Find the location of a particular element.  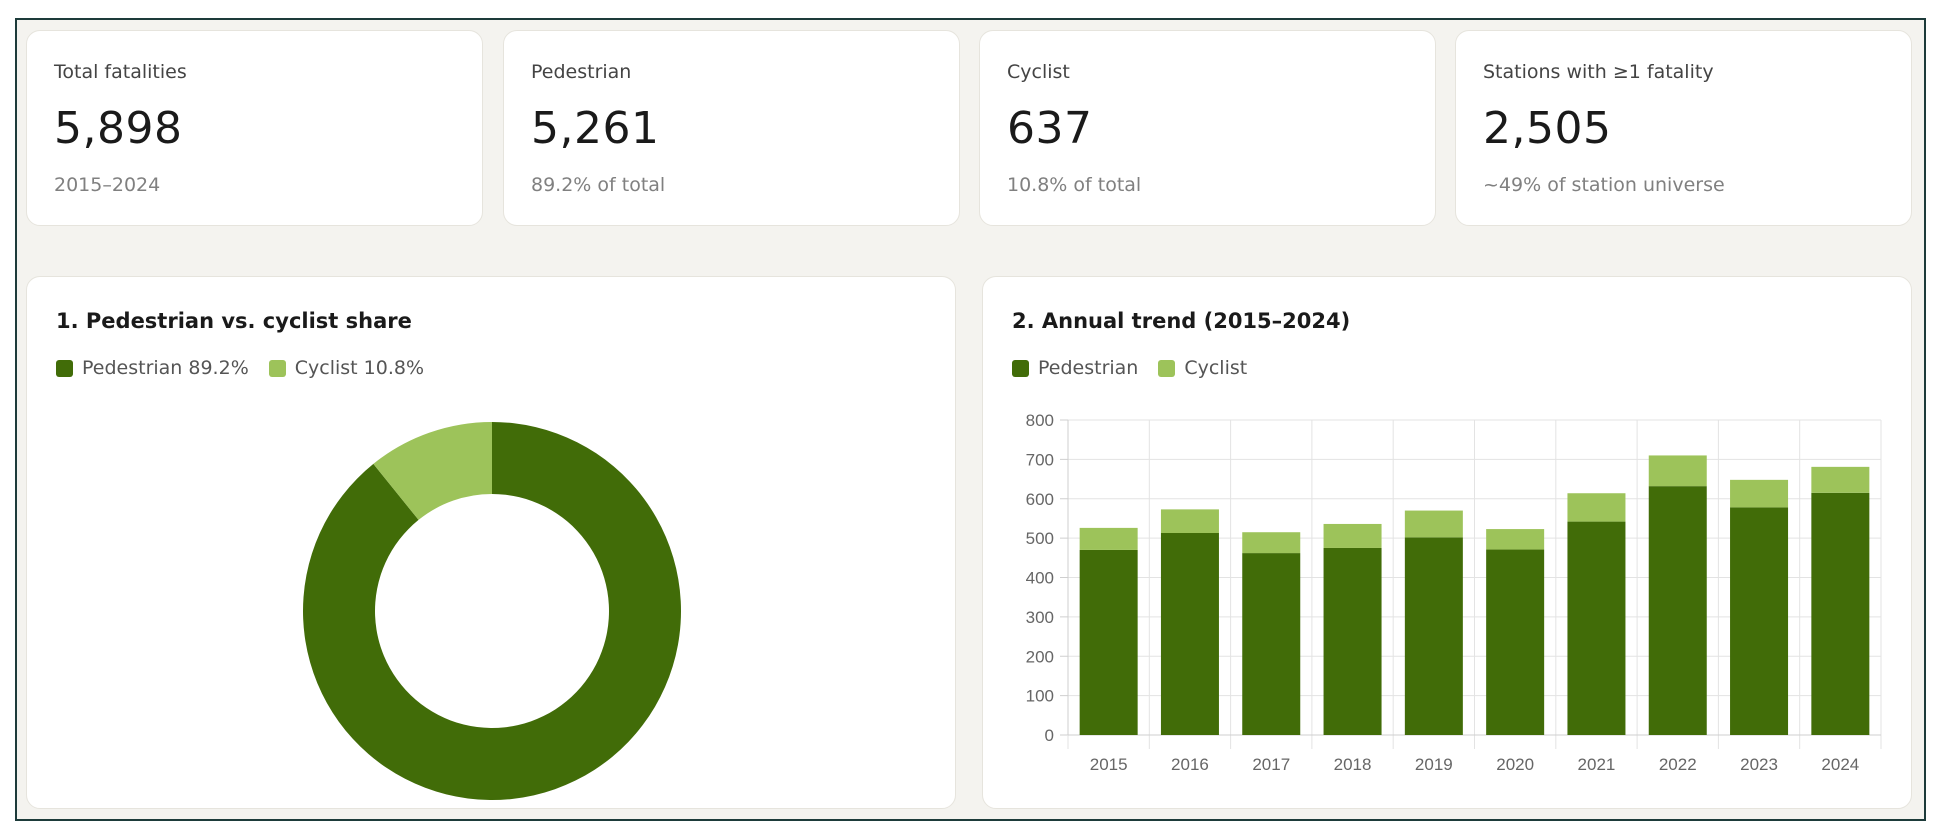

legend-label: Cyclist 10.8% is located at coordinates (359, 368).